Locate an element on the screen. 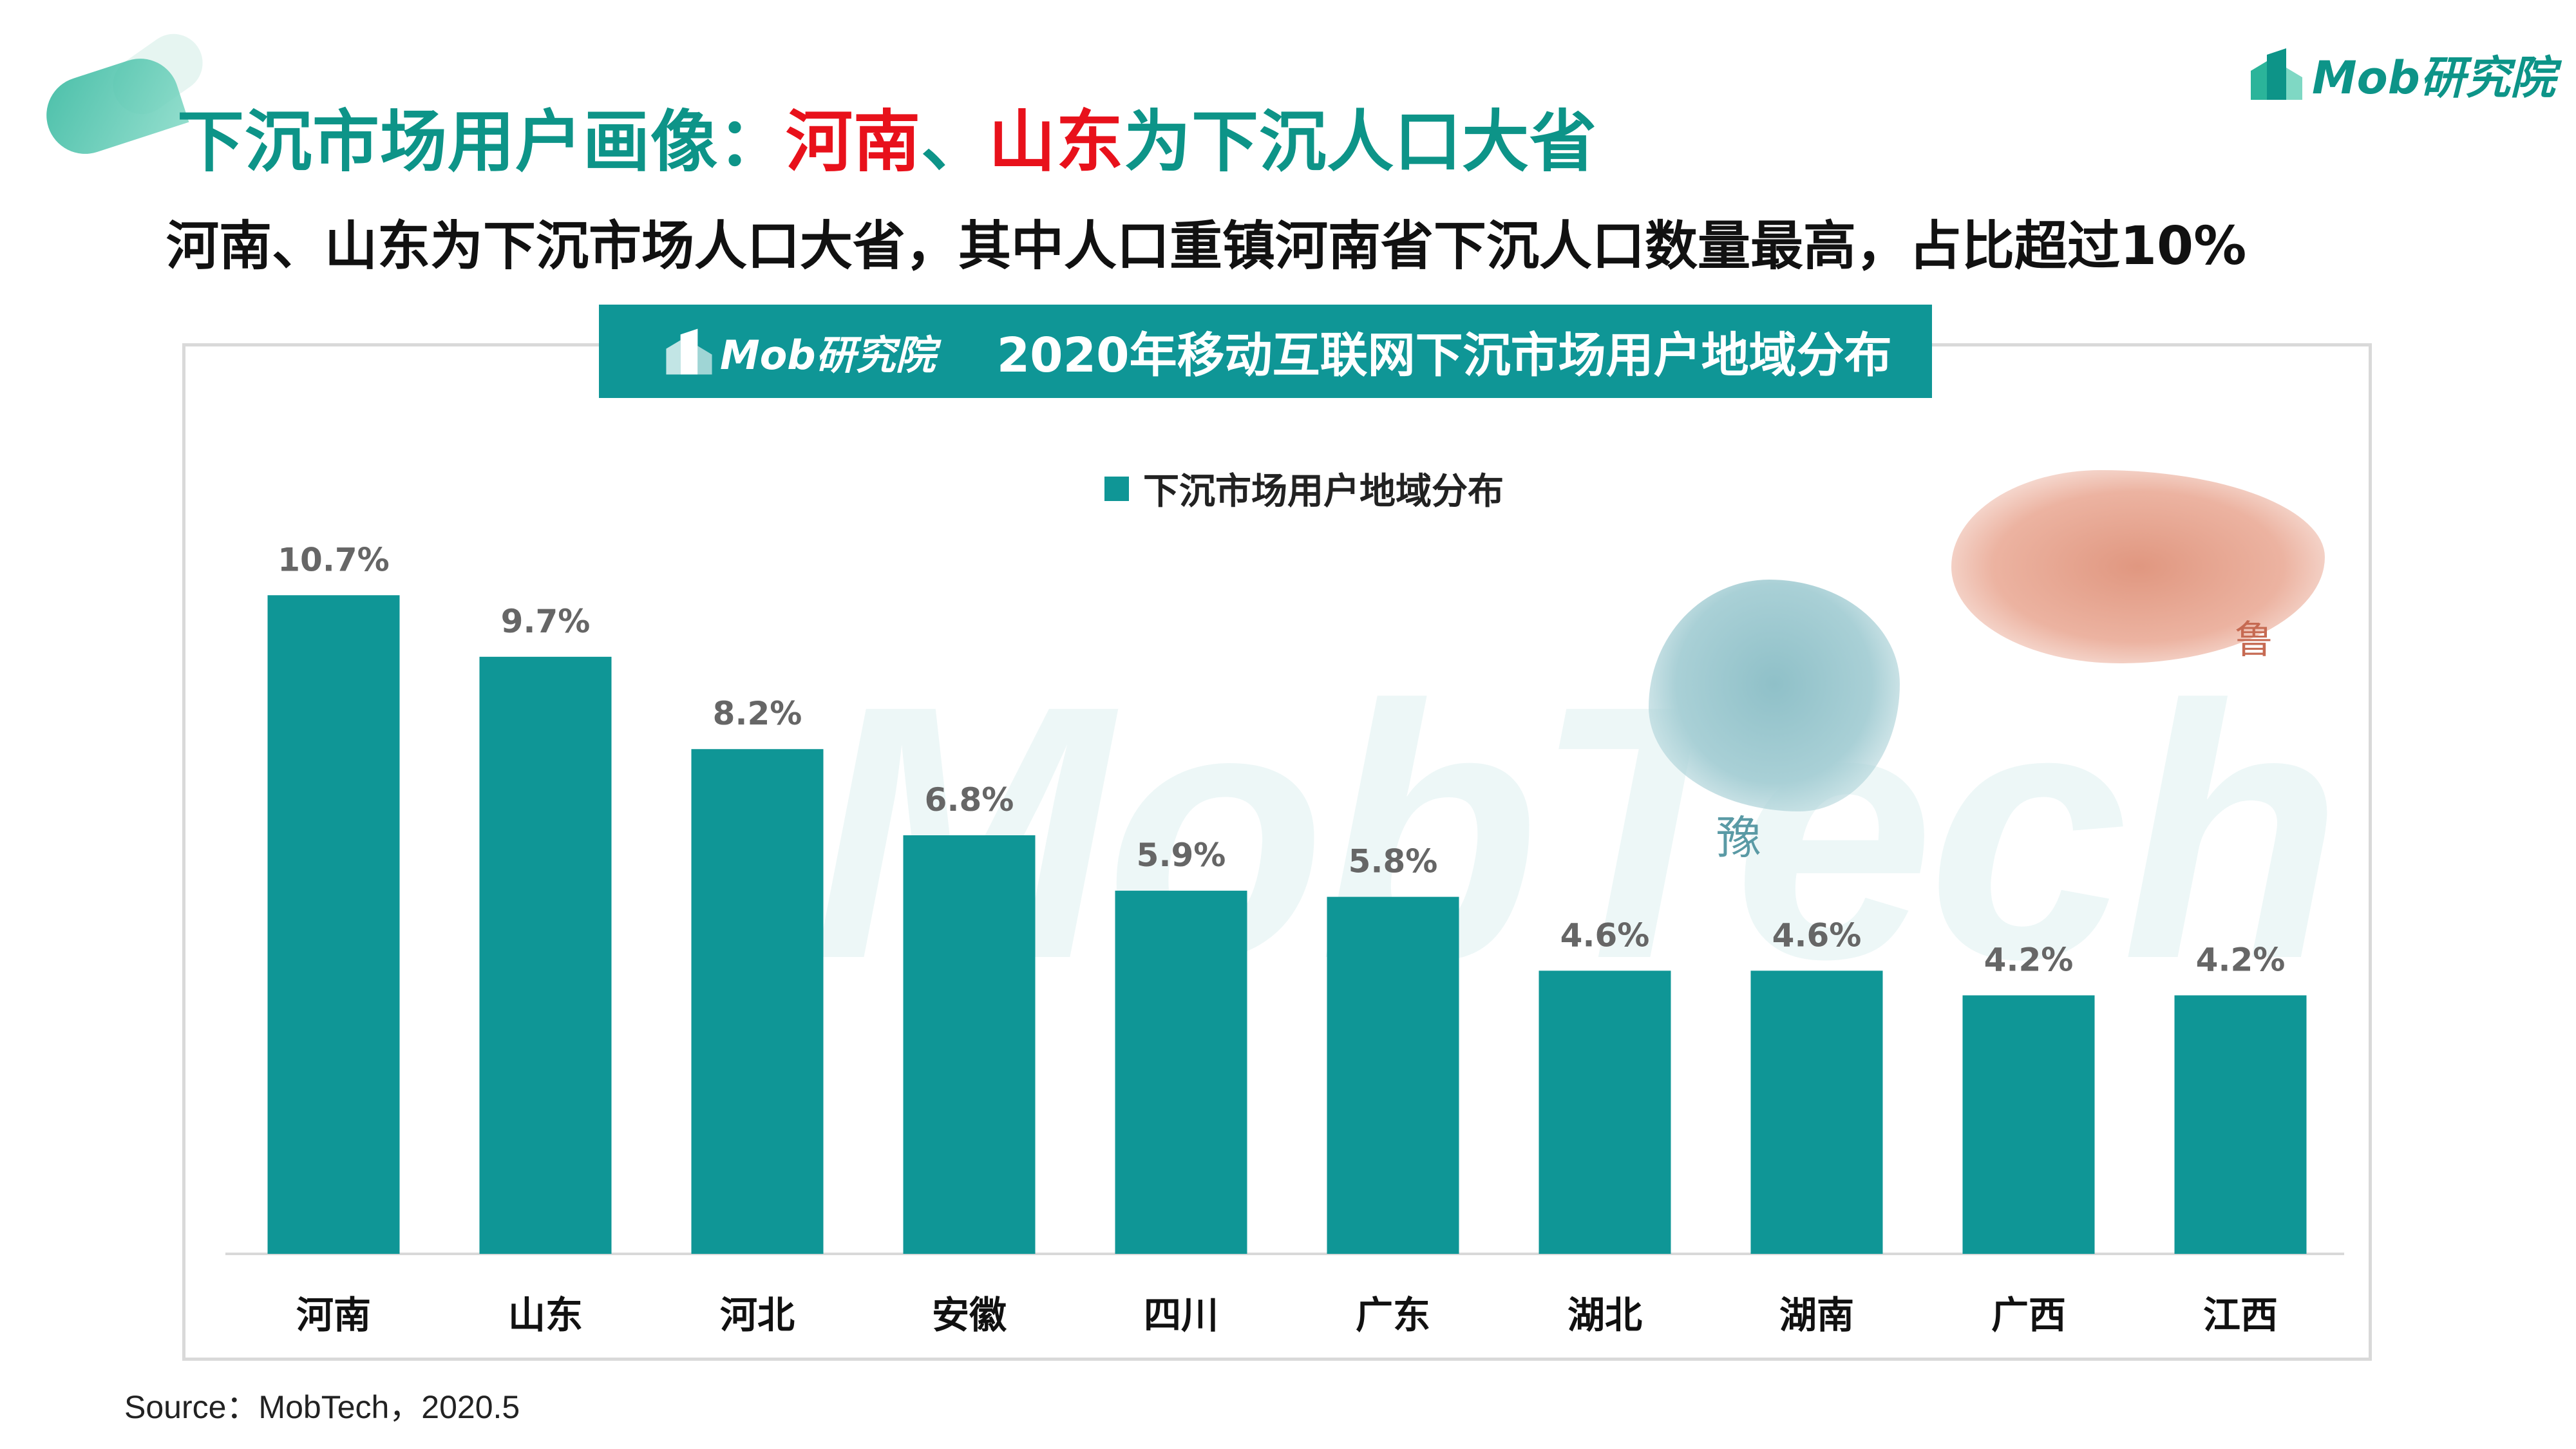 The height and width of the screenshot is (1449, 2576). source-note: Source：MobTech，2020.5 is located at coordinates (322, 1407).